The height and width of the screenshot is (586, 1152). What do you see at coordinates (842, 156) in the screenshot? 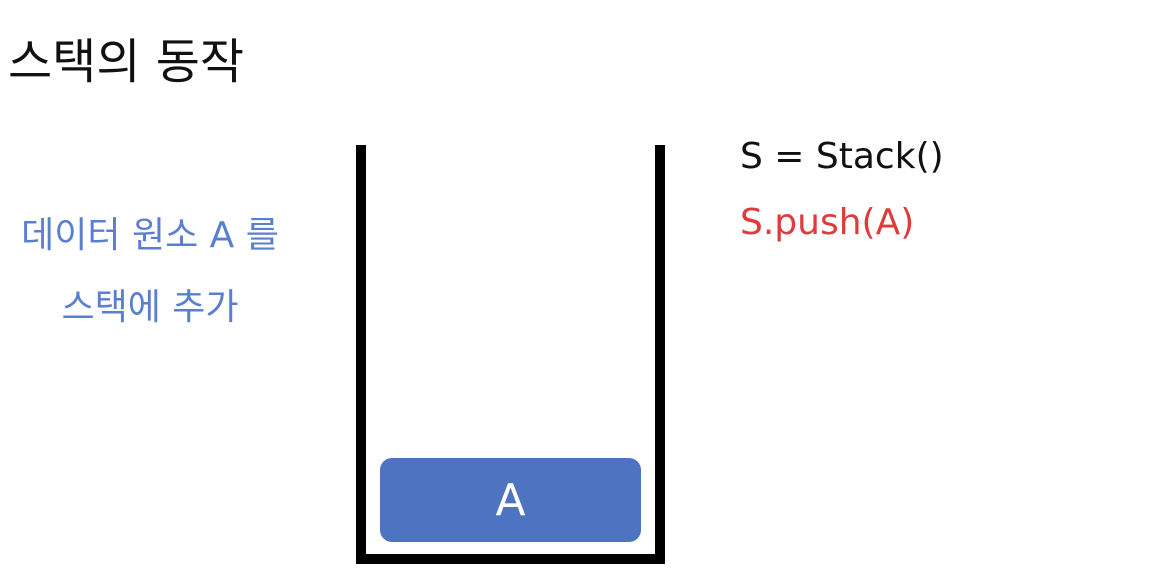
I see `code-line-create-stack: S = Stack()` at bounding box center [842, 156].